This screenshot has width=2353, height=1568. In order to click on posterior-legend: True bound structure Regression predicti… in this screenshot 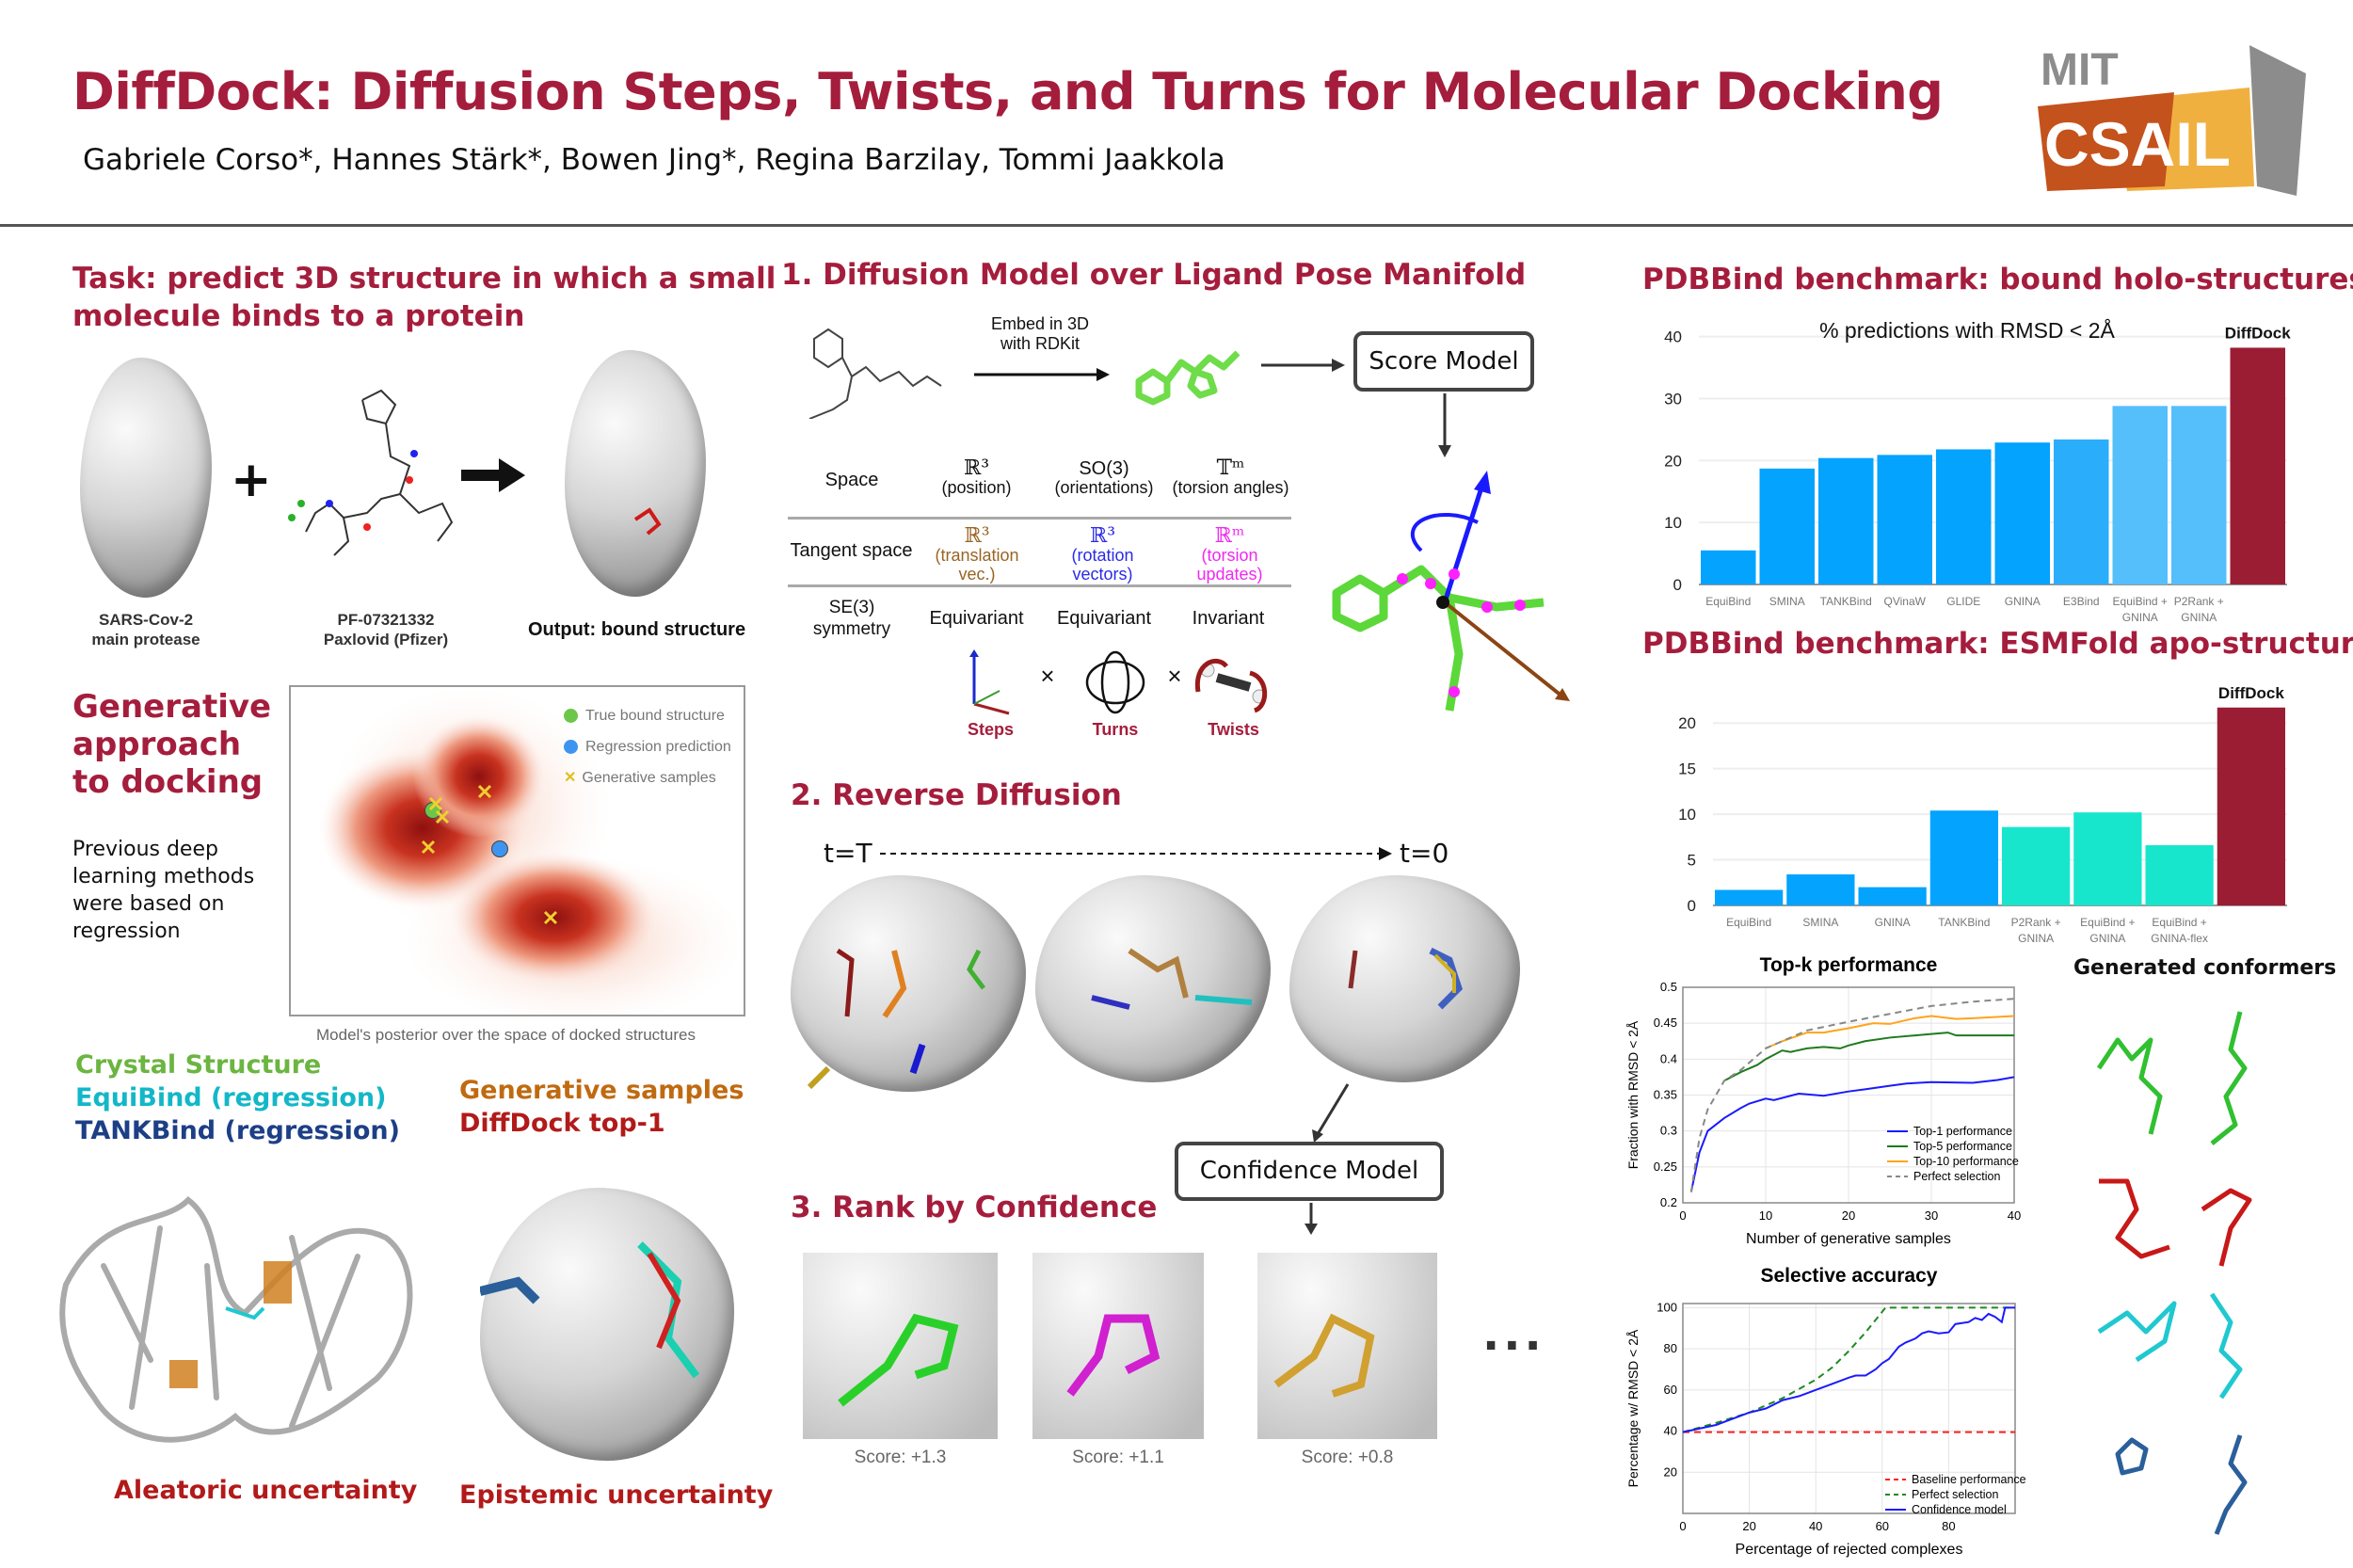, I will do `click(648, 746)`.